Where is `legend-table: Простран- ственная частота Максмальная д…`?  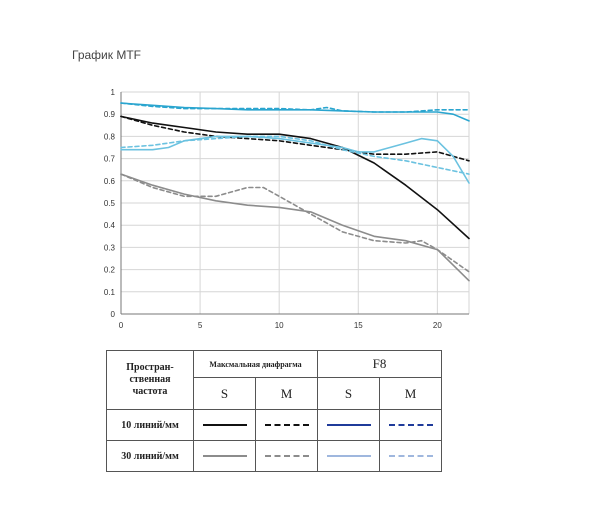 legend-table: Простран- ственная частота Максмальная д… is located at coordinates (274, 410).